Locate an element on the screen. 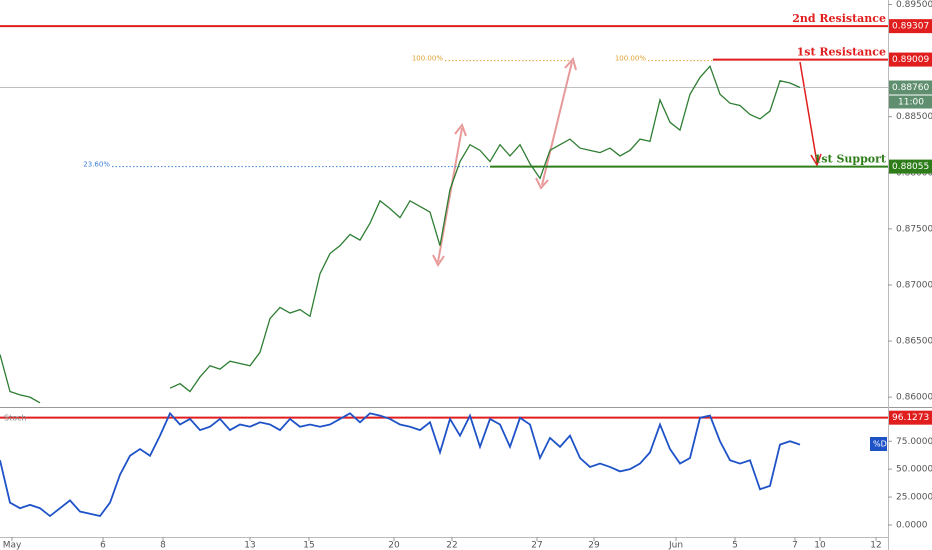  level-label: 1st Support is located at coordinates (850, 159).